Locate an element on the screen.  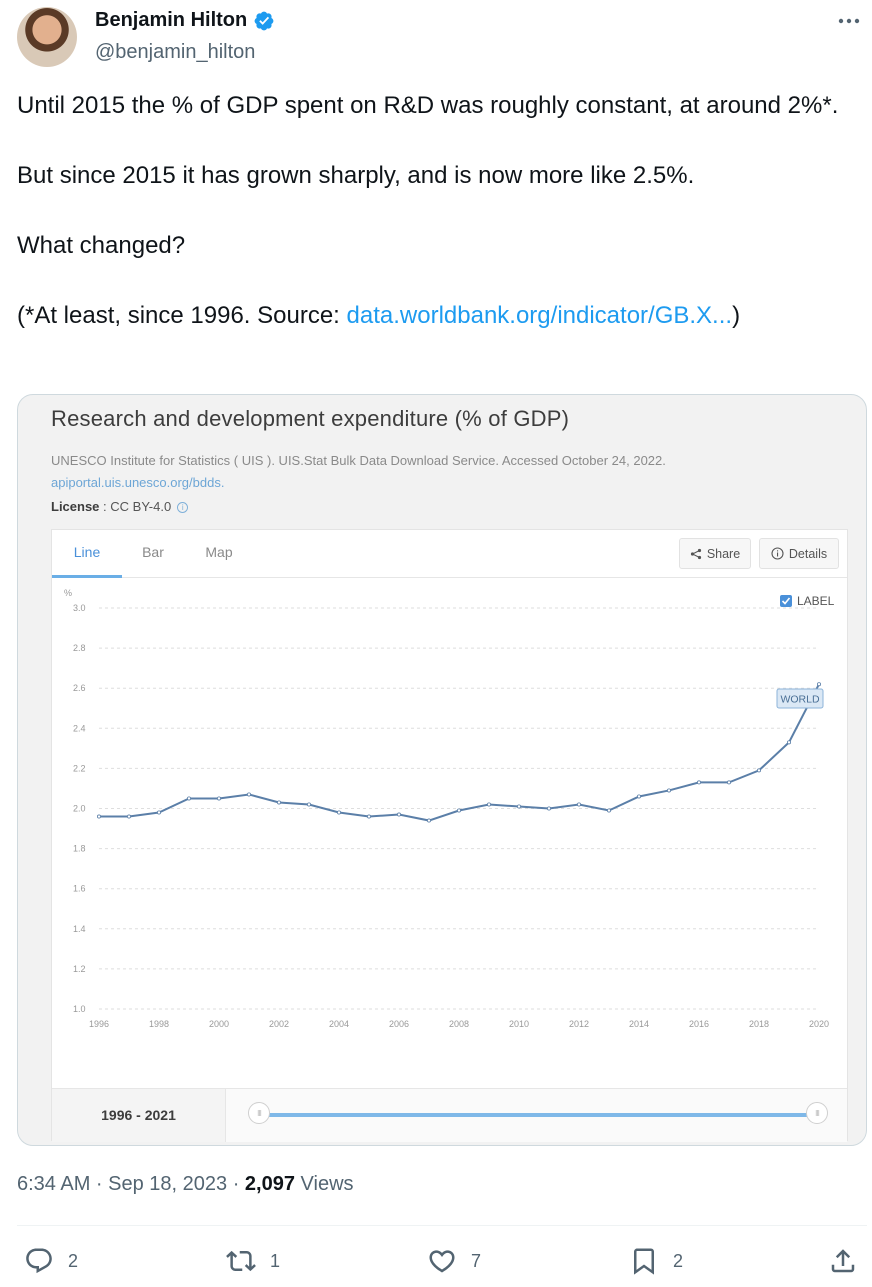
author-handle: @benjamin_hilton is located at coordinates (175, 52).